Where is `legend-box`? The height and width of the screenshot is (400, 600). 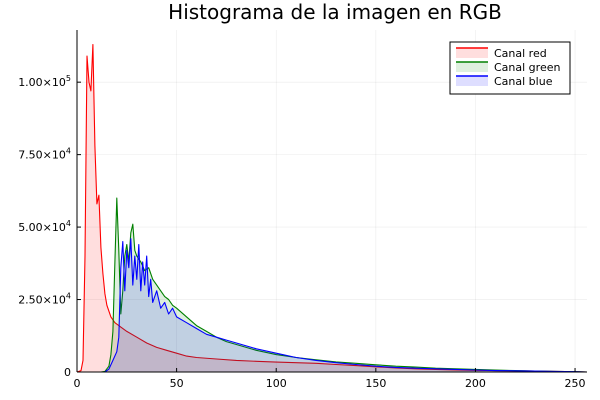
legend-box is located at coordinates (510, 68).